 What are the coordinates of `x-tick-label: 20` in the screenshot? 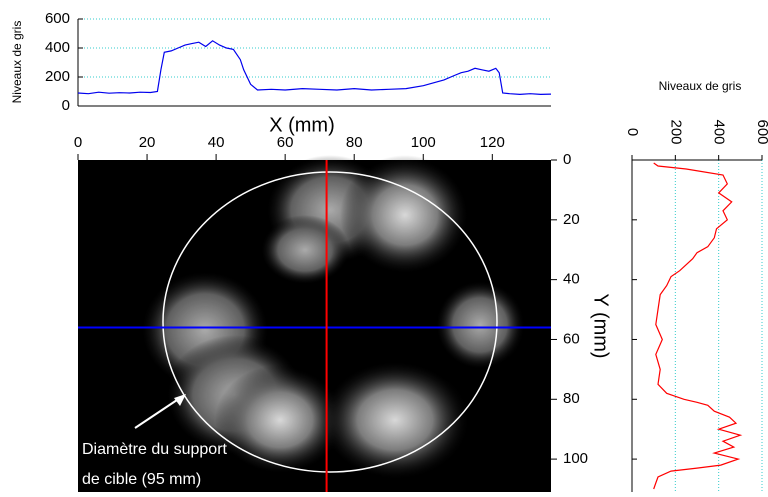 It's located at (147, 142).